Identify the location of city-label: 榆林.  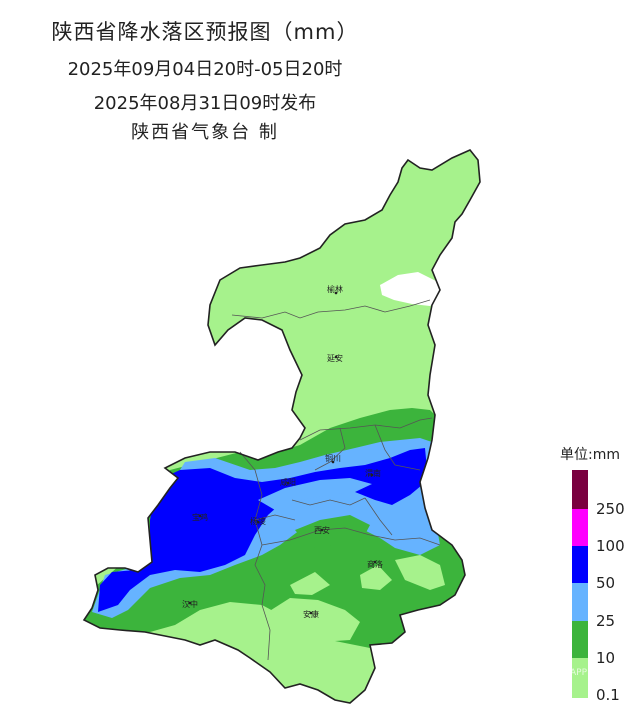
(335, 289).